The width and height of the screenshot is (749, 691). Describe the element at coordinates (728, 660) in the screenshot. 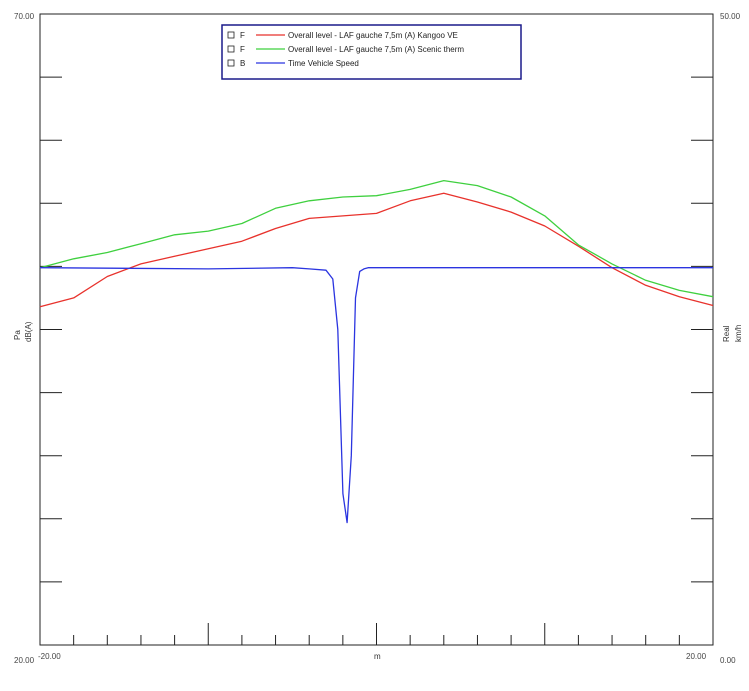

I see `y-right-tick-bottom: 0.00` at that location.